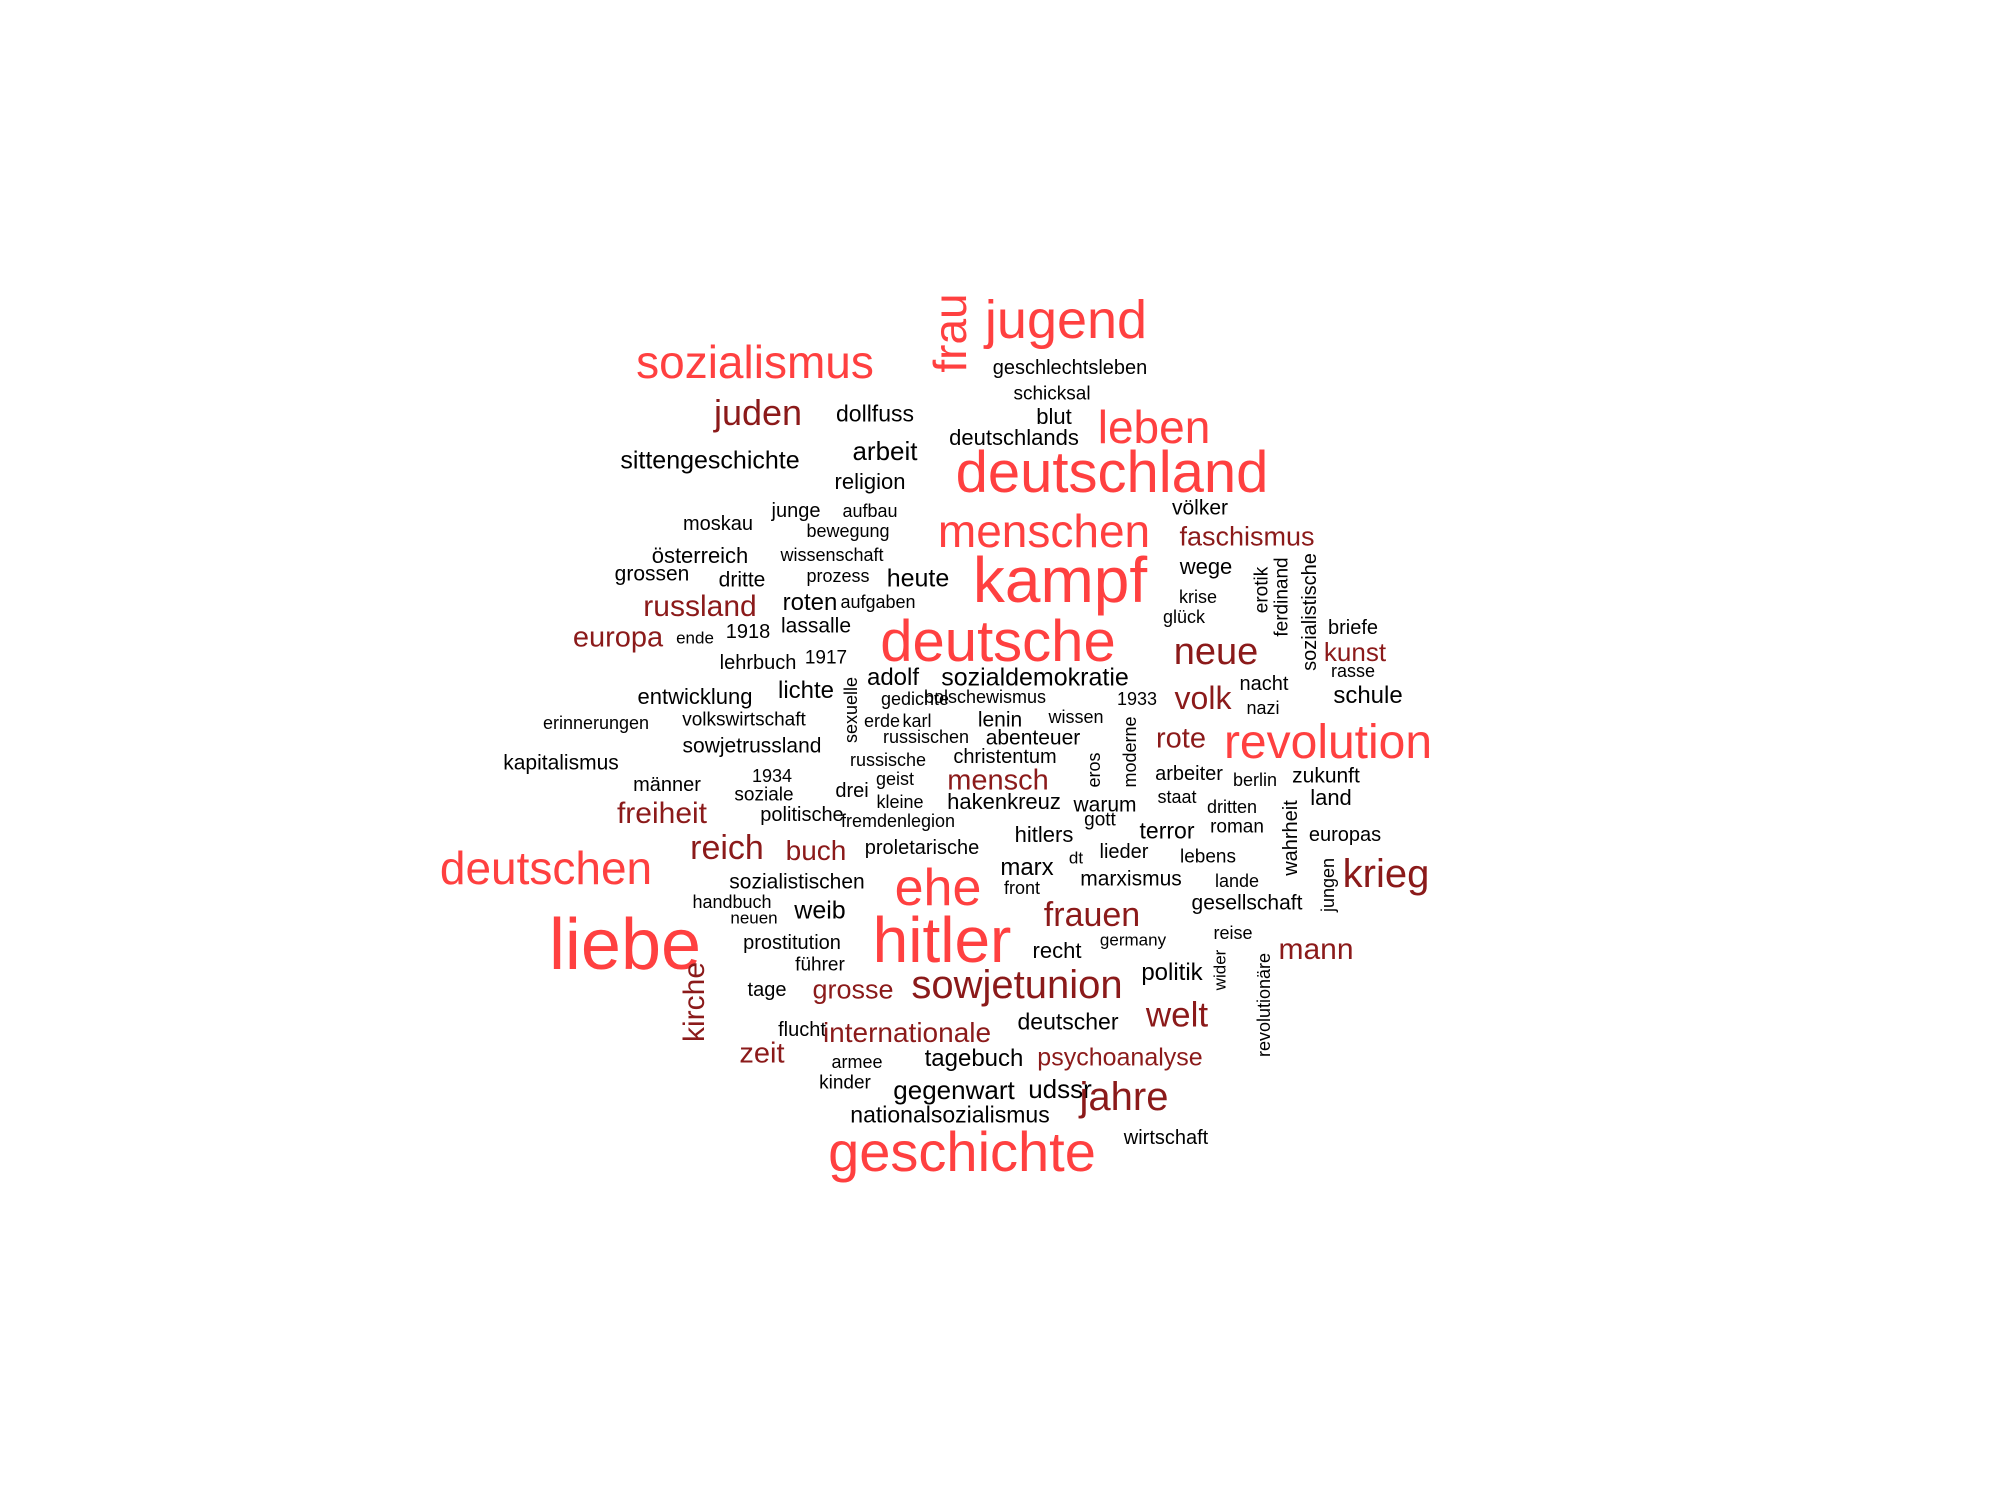  Describe the element at coordinates (954, 1090) in the screenshot. I see `word-gegenwart: gegenwart` at that location.